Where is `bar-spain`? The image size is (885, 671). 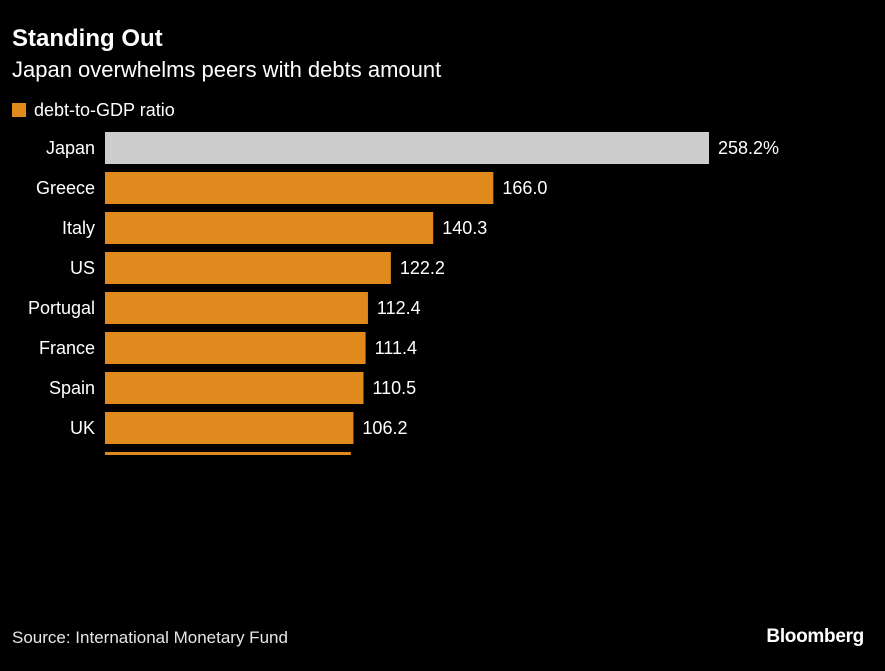
bar-spain is located at coordinates (234, 388).